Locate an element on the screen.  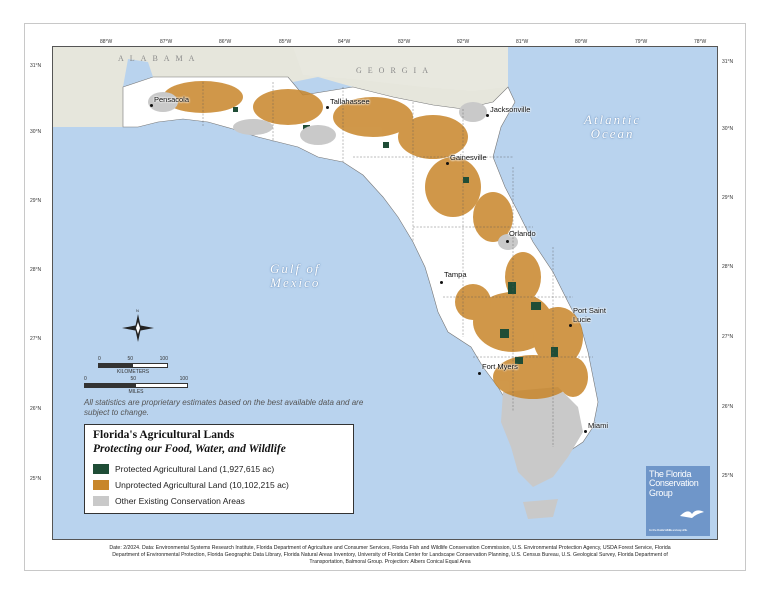
conservation-everglades is located at coordinates (542, 437).